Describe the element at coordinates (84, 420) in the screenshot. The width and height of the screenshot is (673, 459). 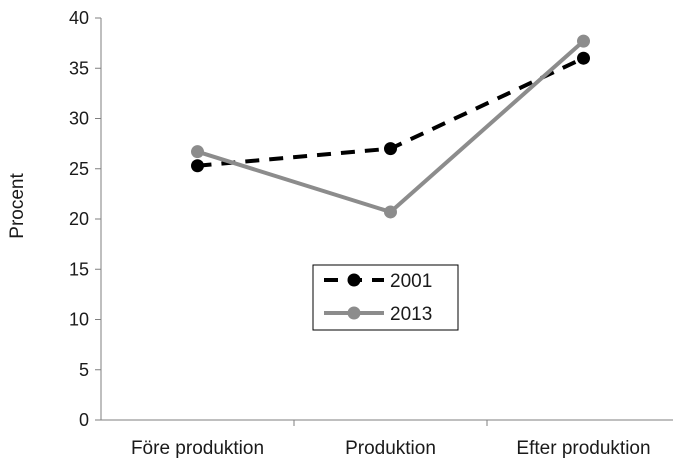
I see `y-tick-label: 0` at that location.